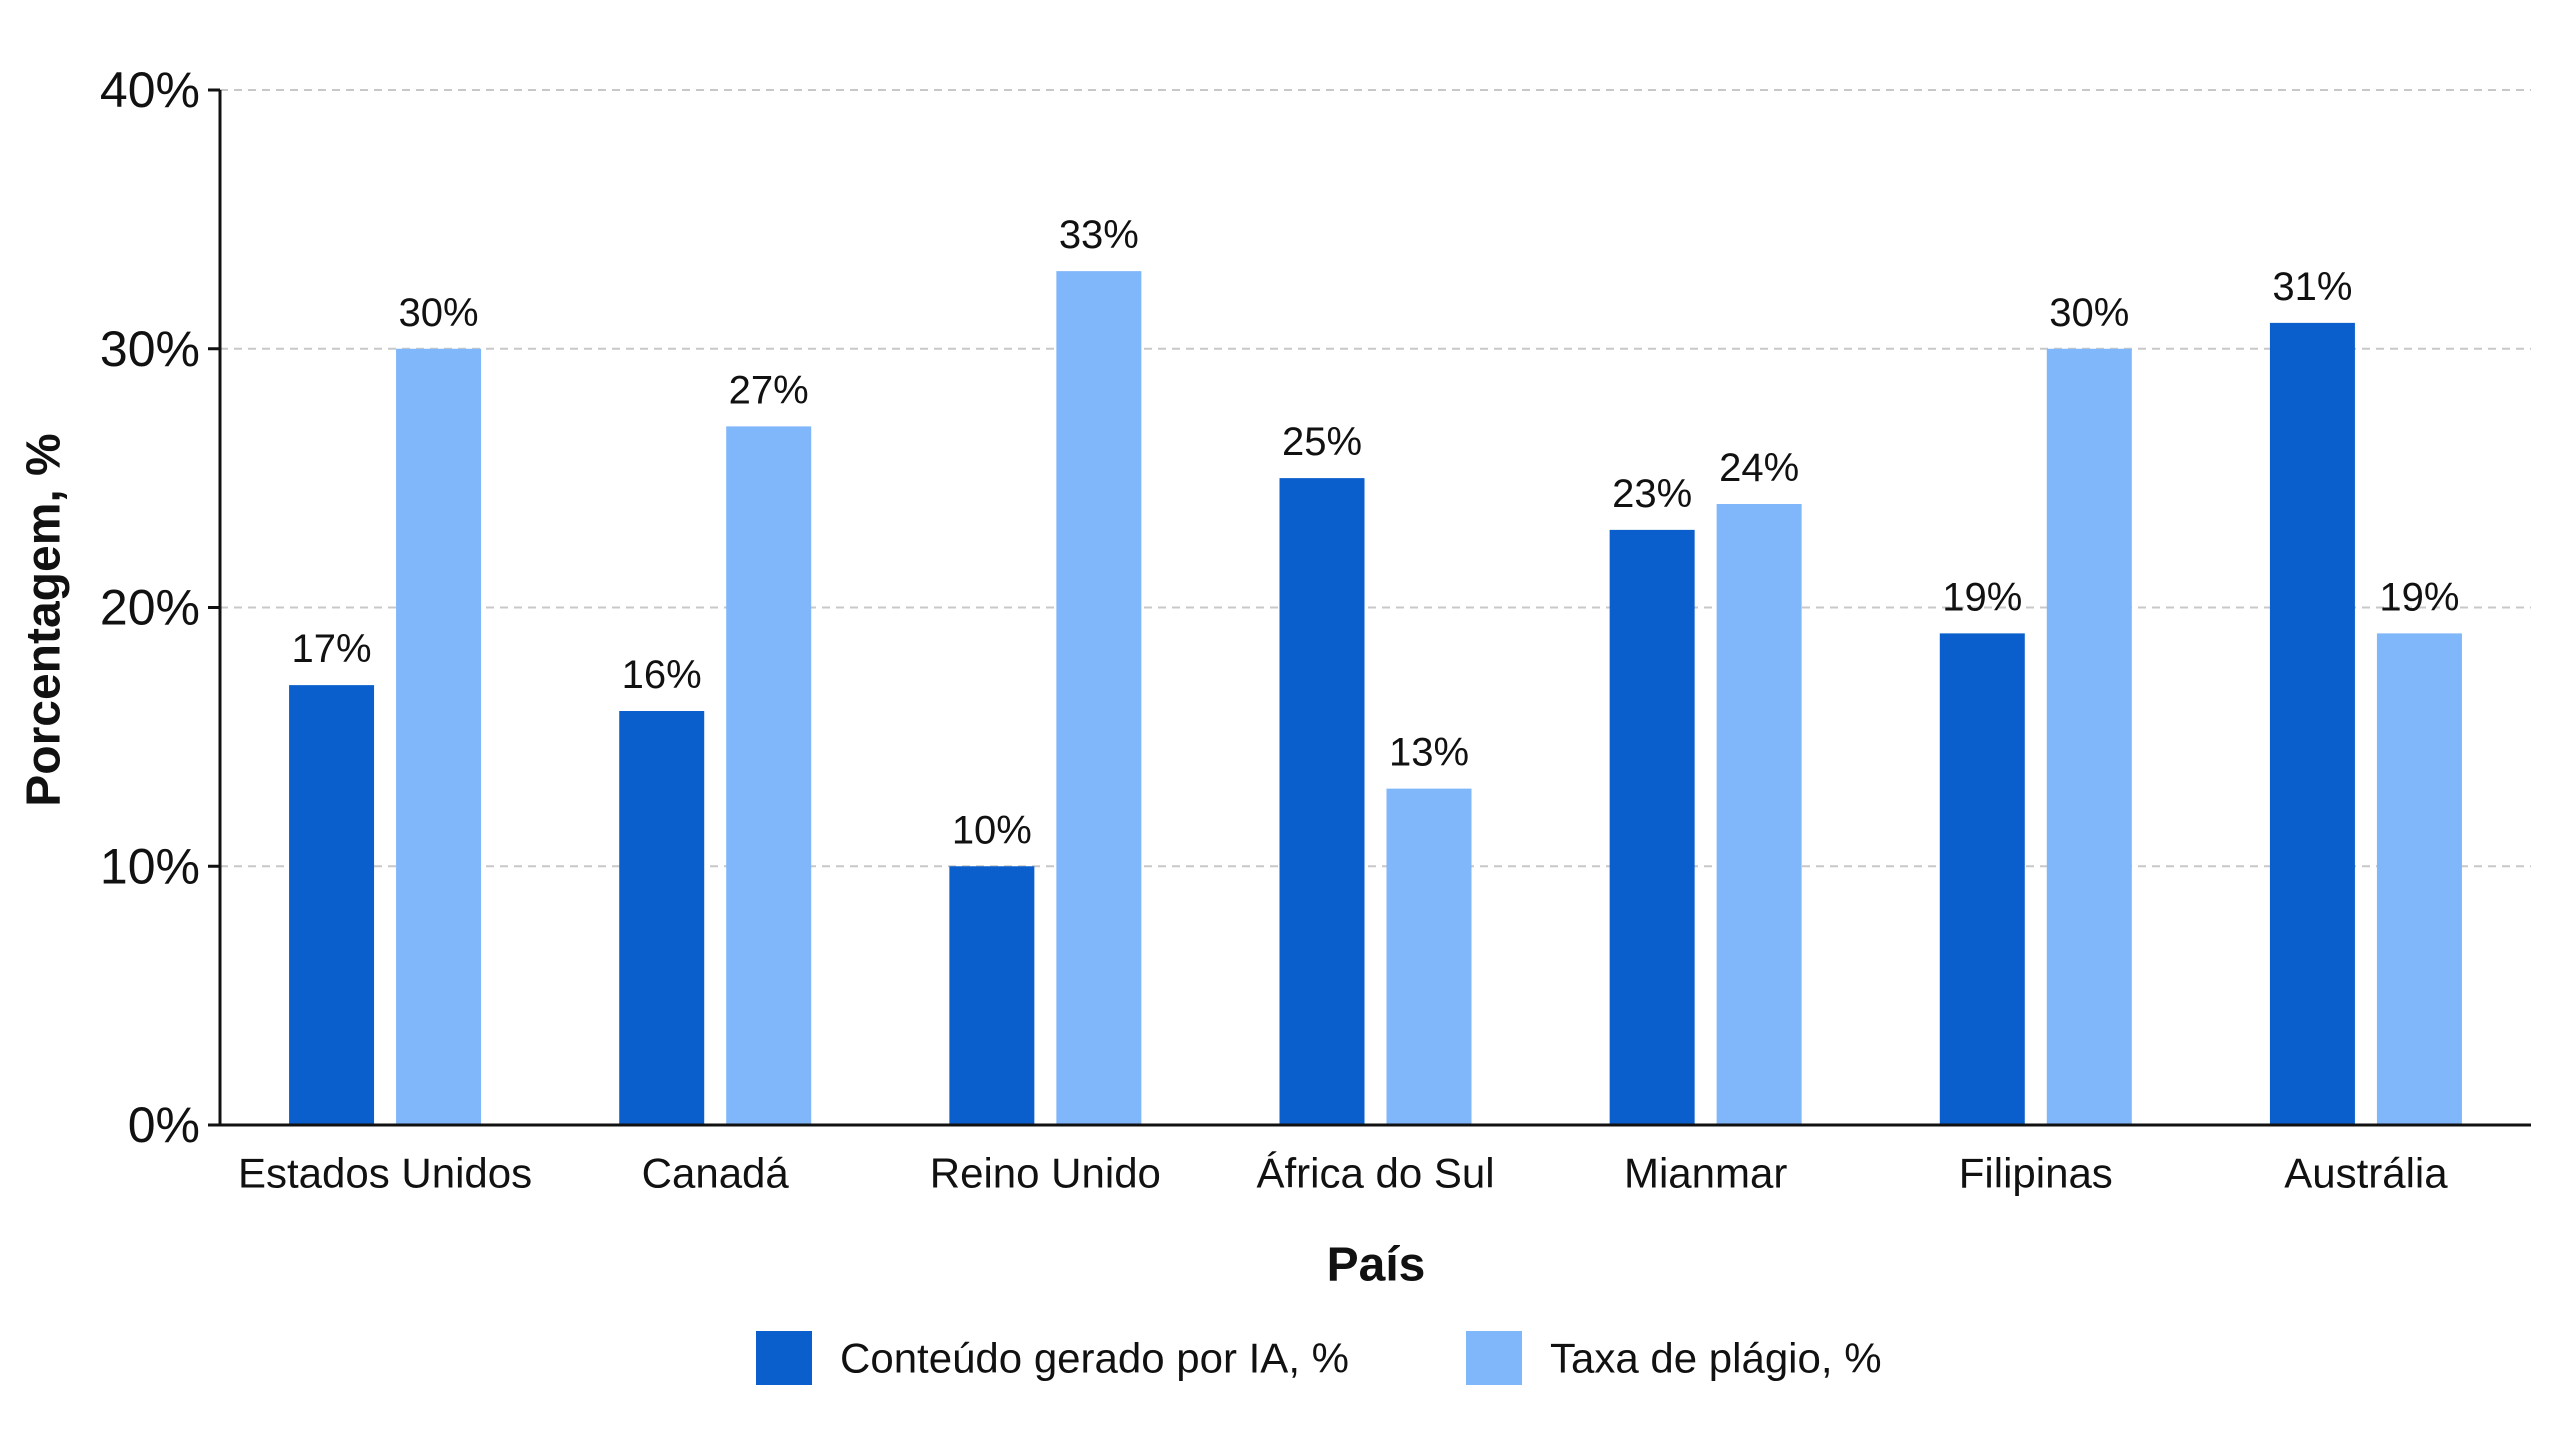  I want to click on y-axis-title: Porcentagem, %, so click(44, 619).